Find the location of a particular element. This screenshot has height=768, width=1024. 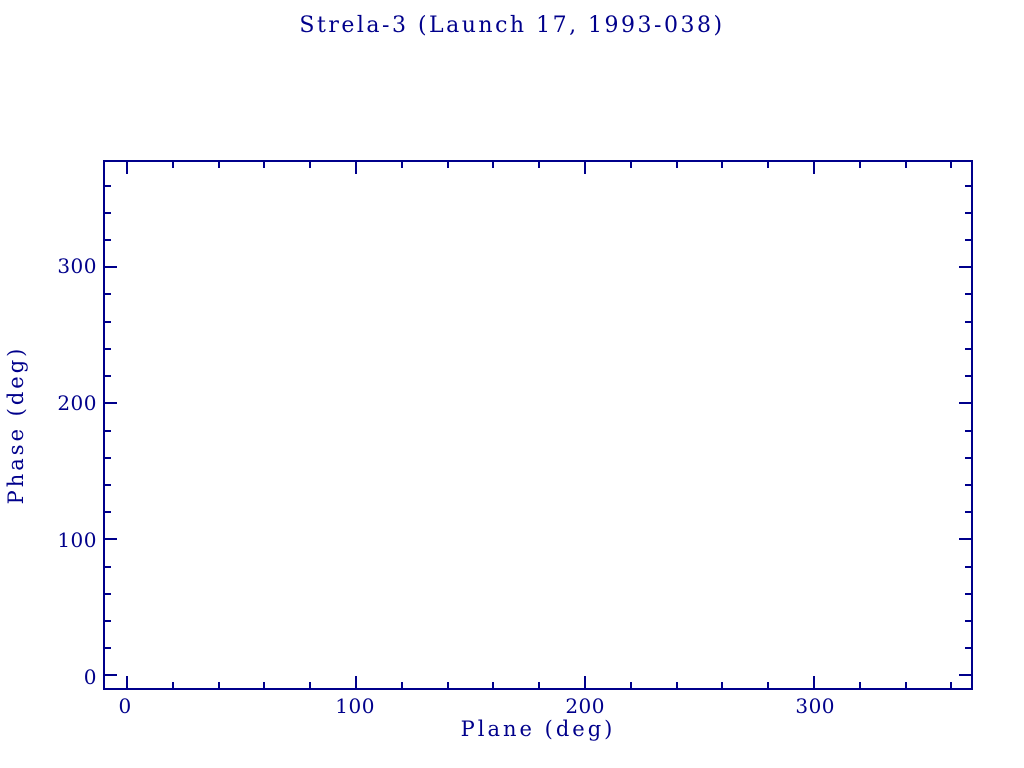

x-tick-label: 0 is located at coordinates (125, 706).